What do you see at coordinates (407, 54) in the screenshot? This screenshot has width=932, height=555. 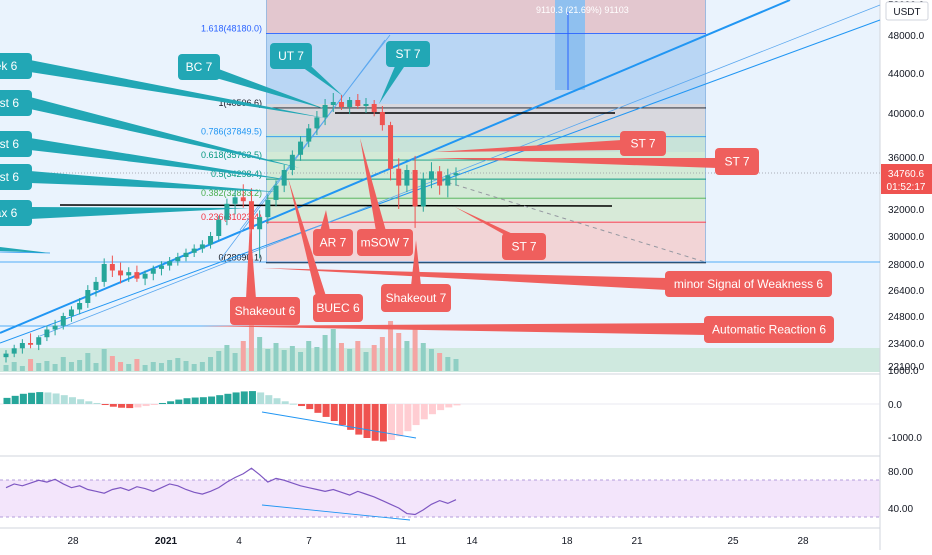 I see `callout-st7-top-text: ST 7` at bounding box center [407, 54].